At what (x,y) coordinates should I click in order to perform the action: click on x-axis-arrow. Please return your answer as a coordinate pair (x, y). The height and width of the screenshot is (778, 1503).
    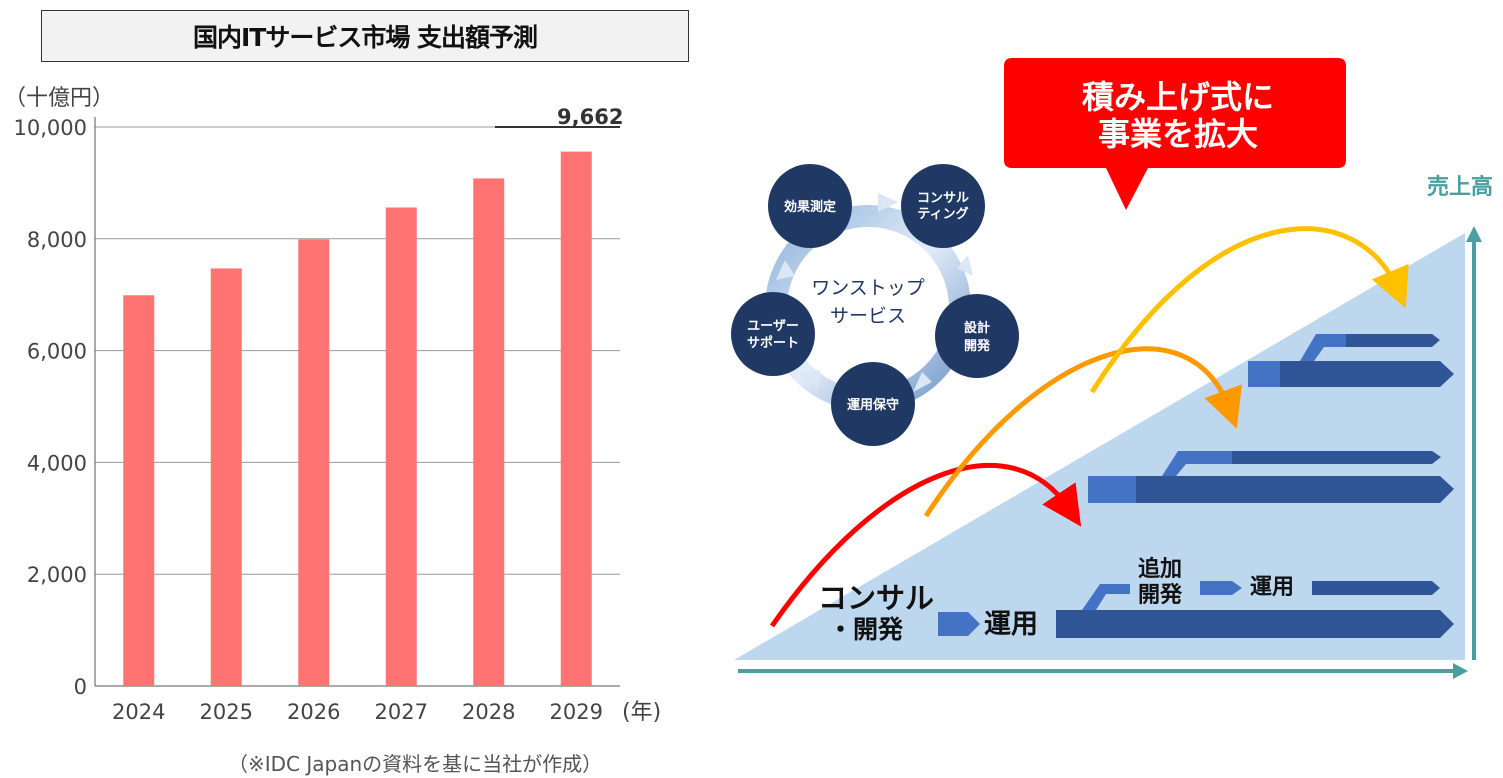
    Looking at the image, I should click on (1103, 671).